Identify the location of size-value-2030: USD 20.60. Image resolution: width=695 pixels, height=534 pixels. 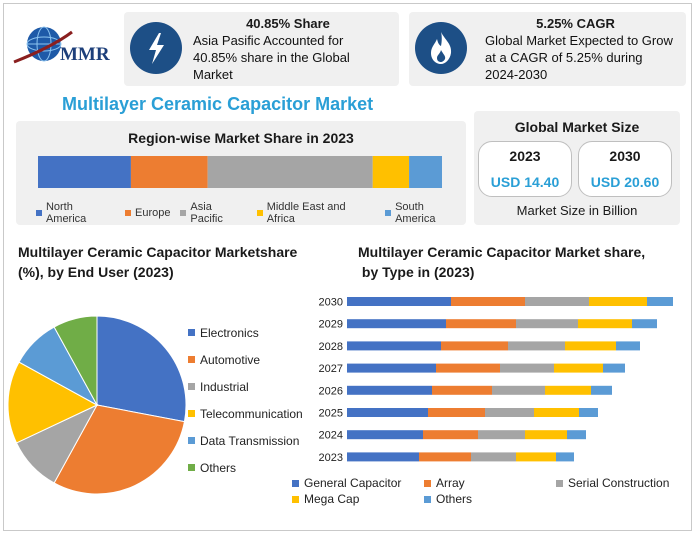
(625, 182).